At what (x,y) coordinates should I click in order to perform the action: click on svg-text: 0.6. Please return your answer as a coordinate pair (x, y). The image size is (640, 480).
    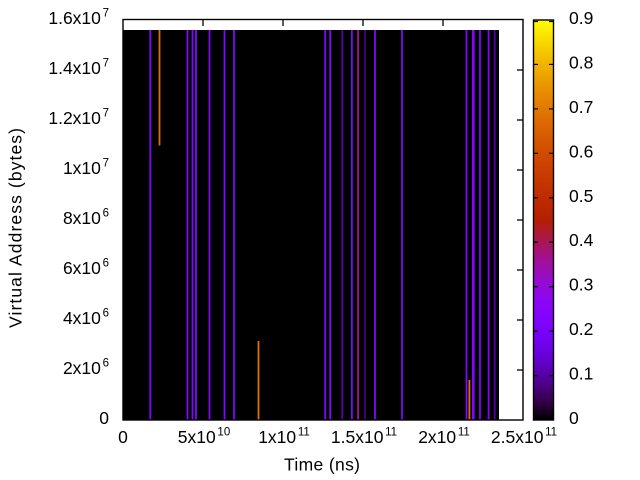
    Looking at the image, I should click on (581, 151).